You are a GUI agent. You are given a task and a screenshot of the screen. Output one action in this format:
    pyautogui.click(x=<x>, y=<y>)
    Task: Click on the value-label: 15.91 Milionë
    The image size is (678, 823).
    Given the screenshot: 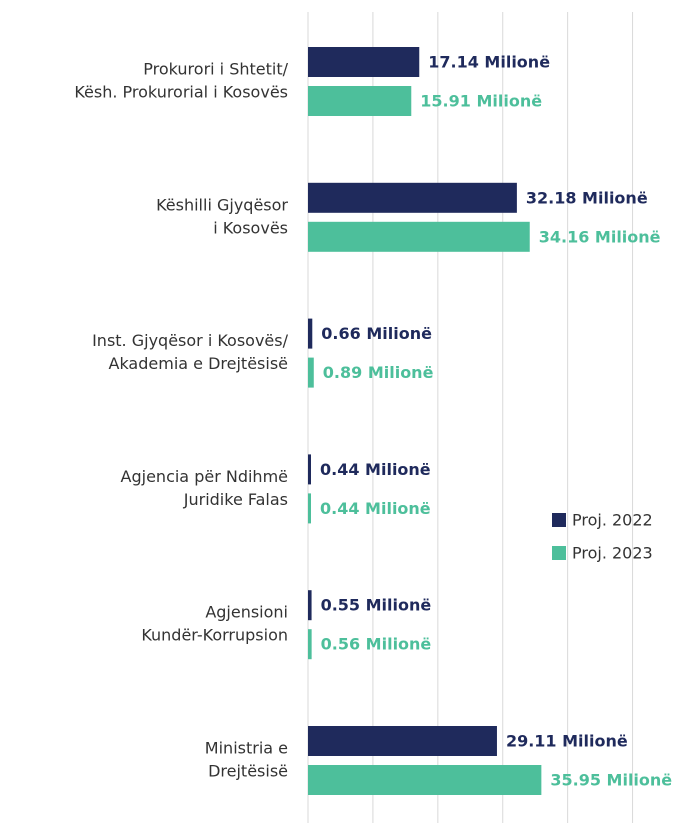 What is the action you would take?
    pyautogui.click(x=481, y=101)
    